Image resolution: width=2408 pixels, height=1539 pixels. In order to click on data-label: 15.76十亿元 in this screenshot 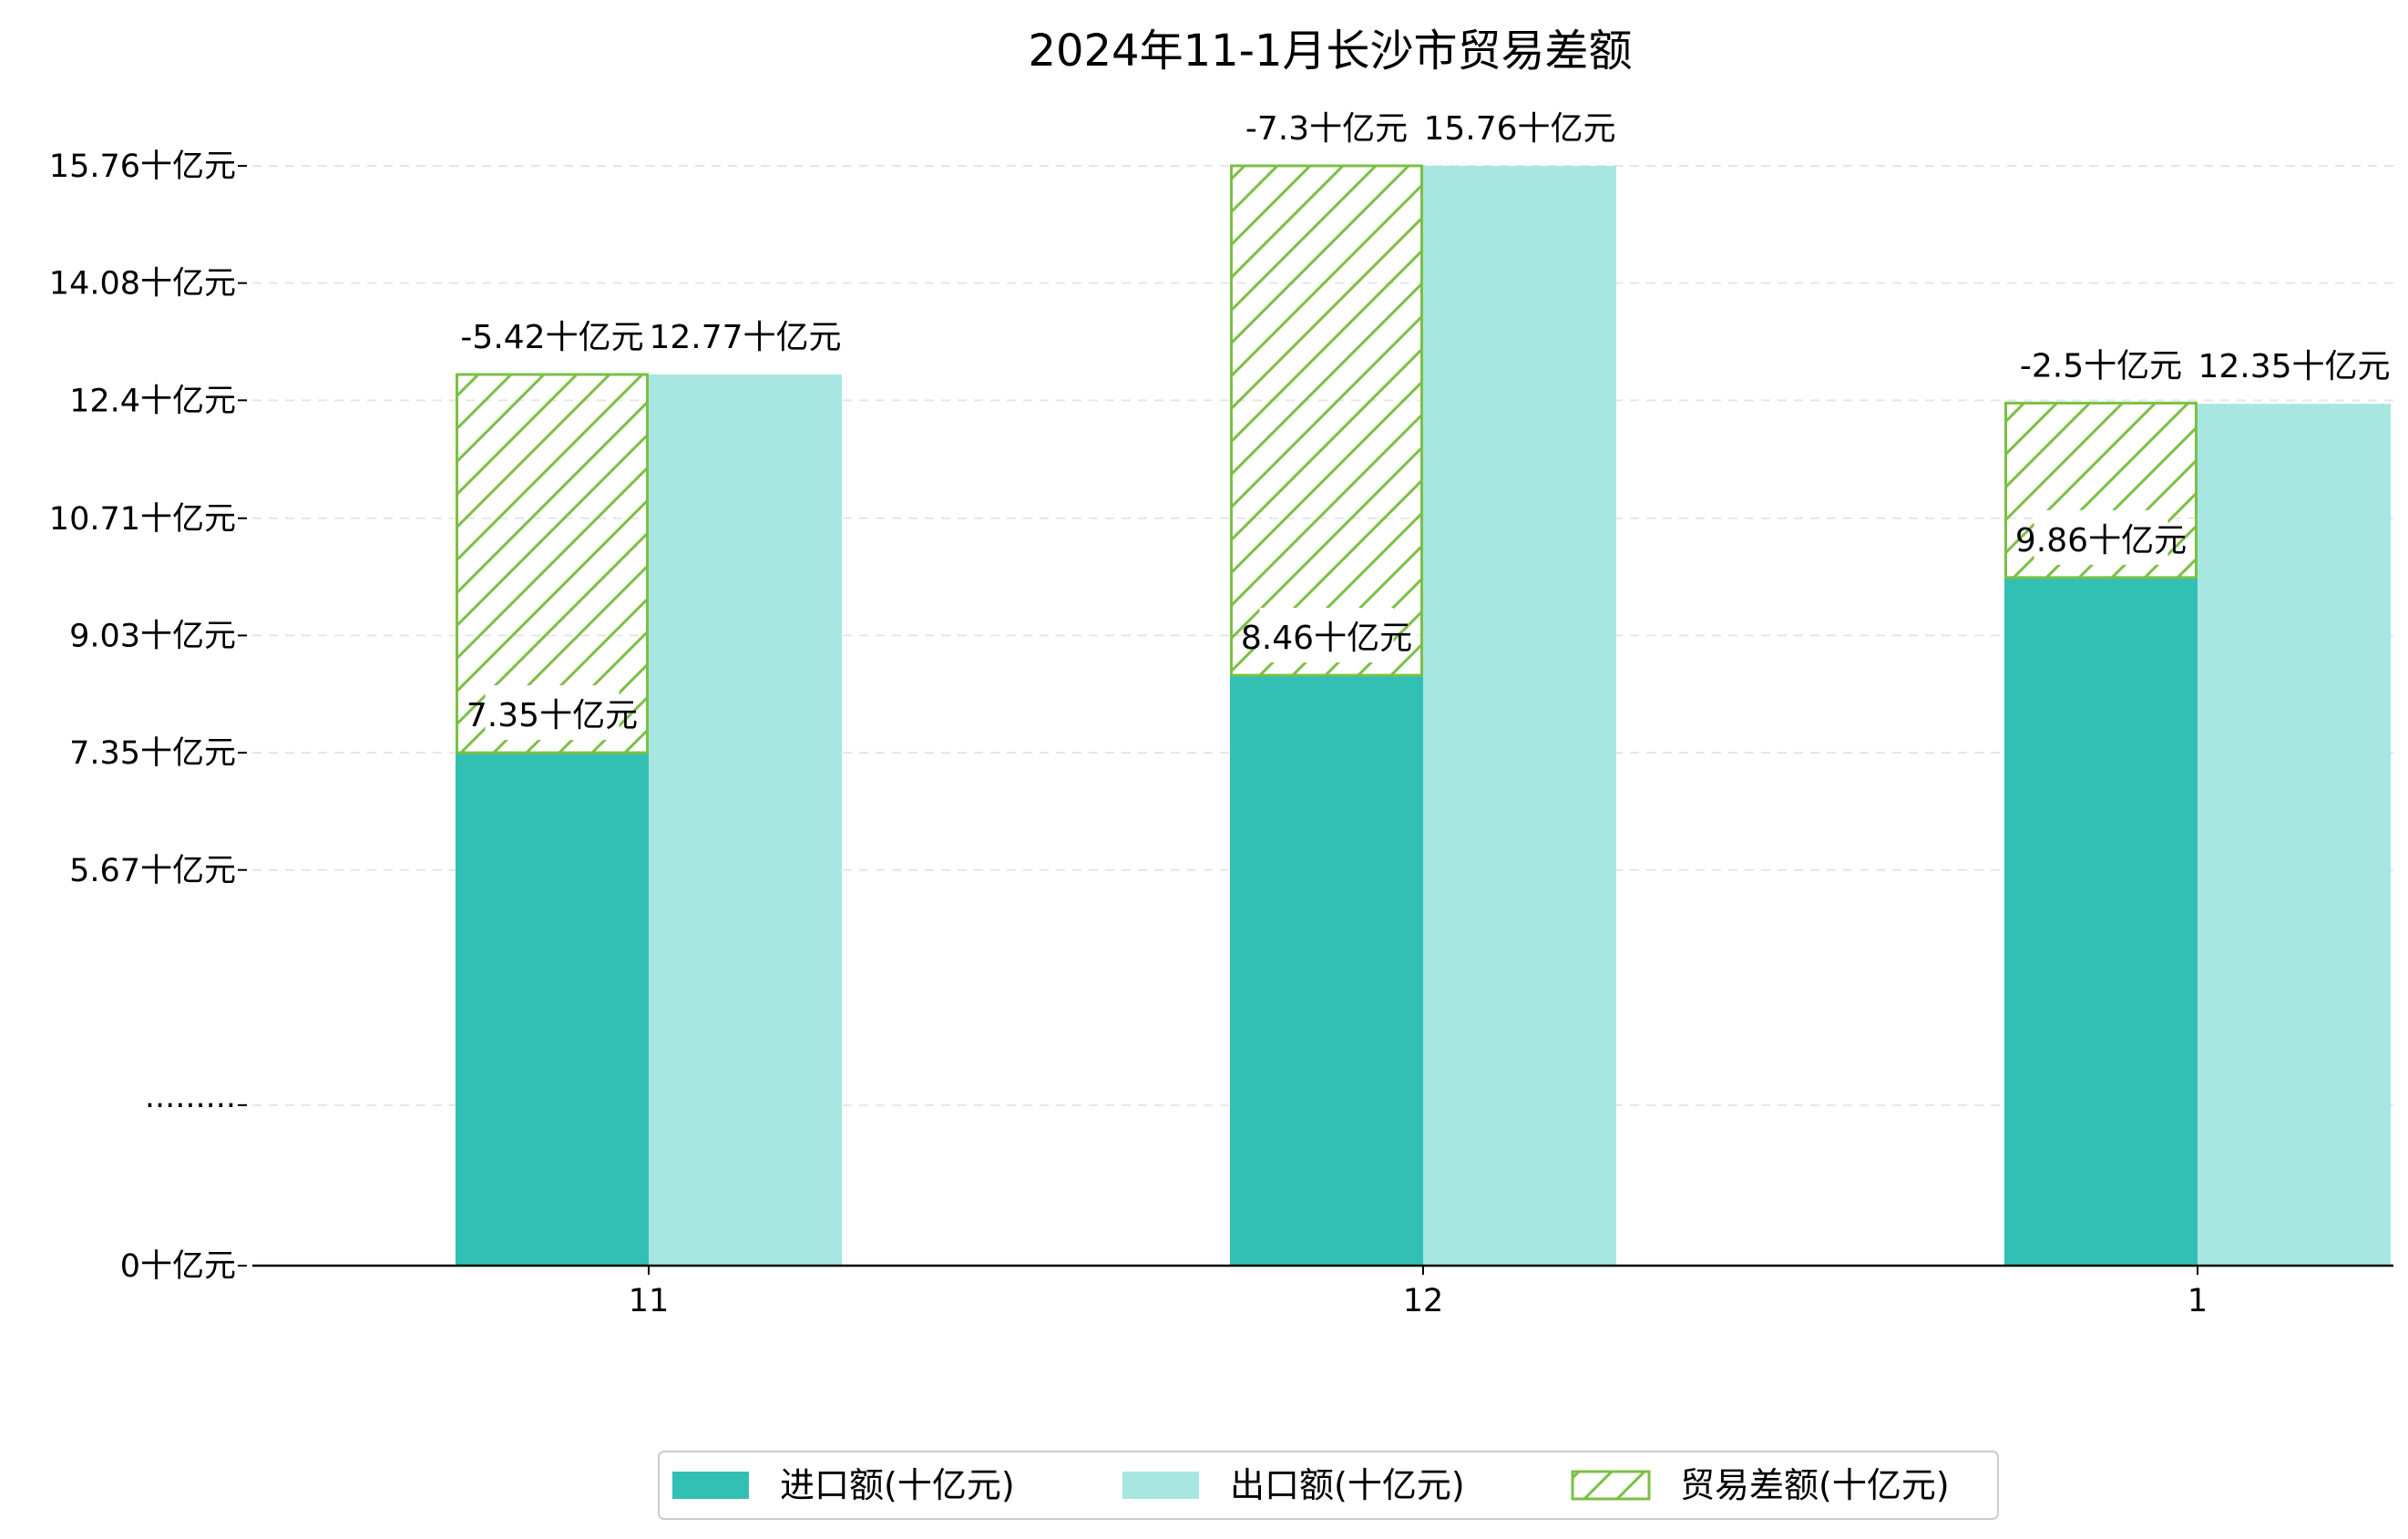, I will do `click(1519, 129)`.